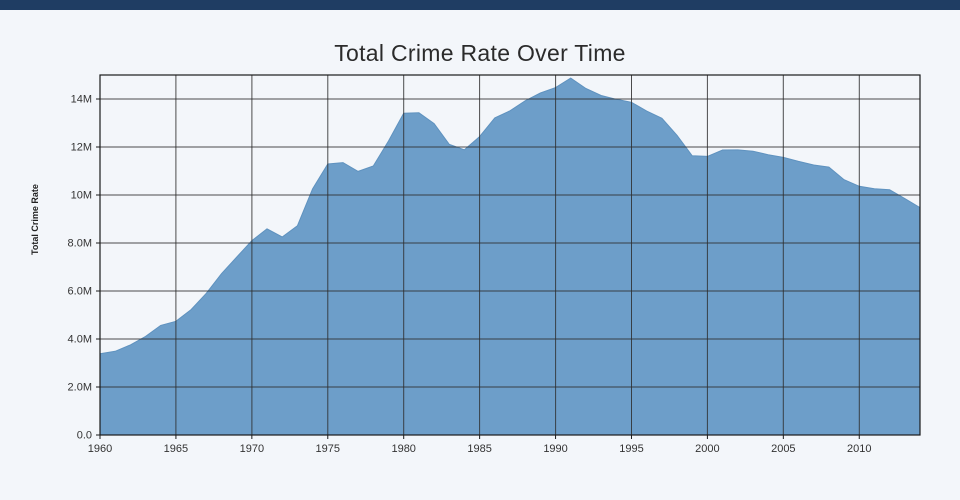  What do you see at coordinates (100, 449) in the screenshot?
I see `x-tick-label: 1960` at bounding box center [100, 449].